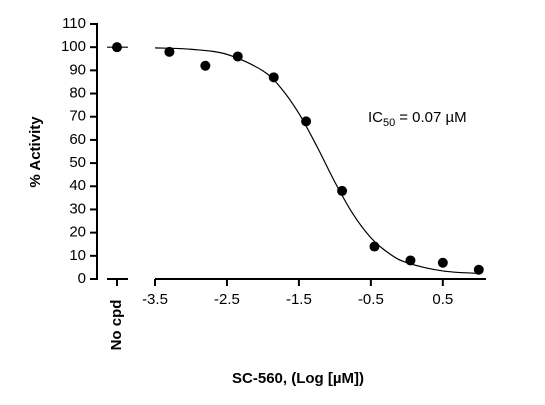 The image size is (545, 405). Describe the element at coordinates (432, 117) in the screenshot. I see `annotation-rest: = 0.07 µM` at that location.